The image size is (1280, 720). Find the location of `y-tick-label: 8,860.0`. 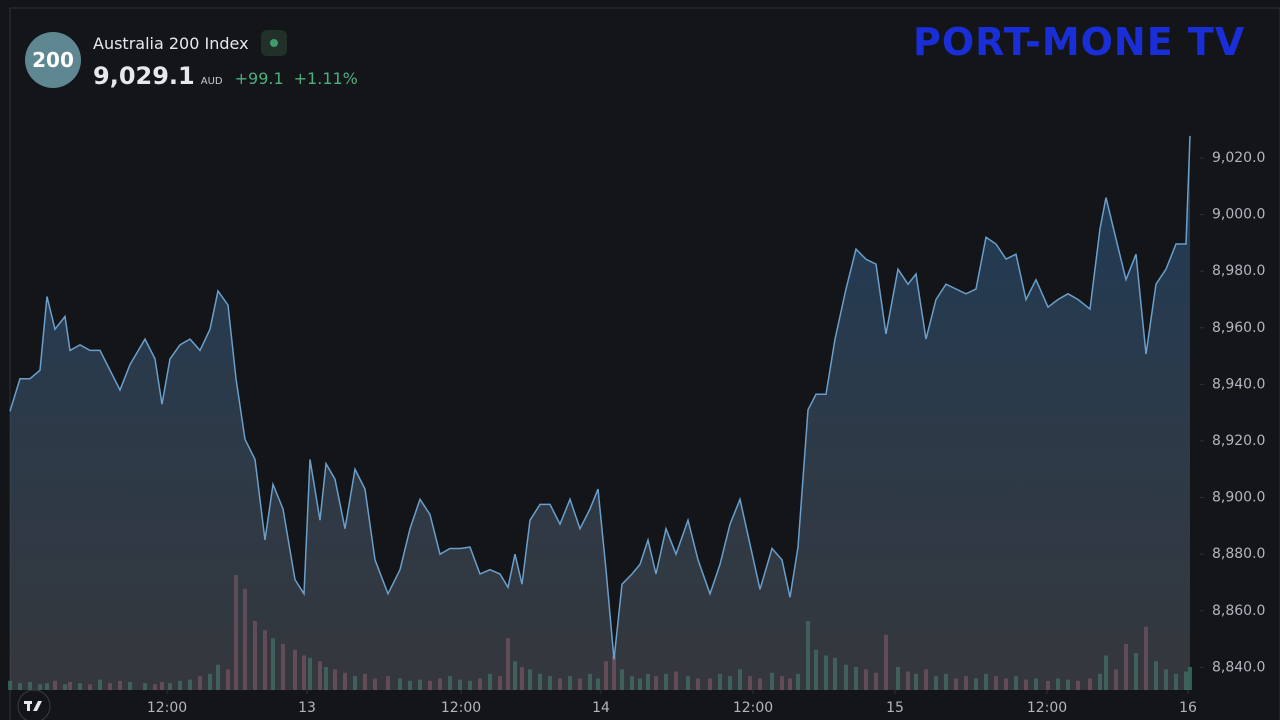

y-tick-label: 8,860.0 is located at coordinates (1238, 611).